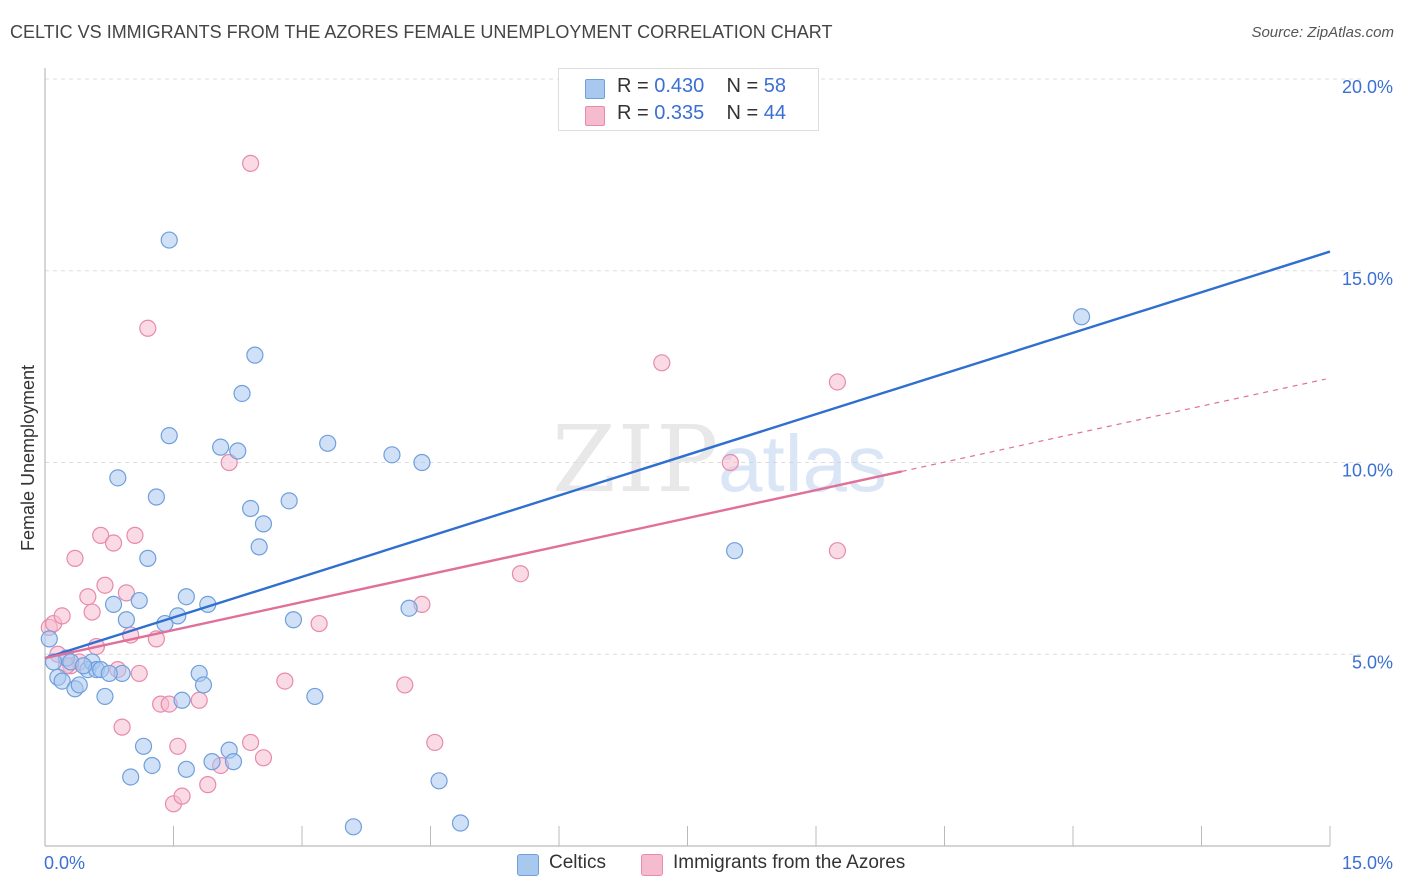  What do you see at coordinates (473, 565) in the screenshot?
I see `azores-trend-line` at bounding box center [473, 565].